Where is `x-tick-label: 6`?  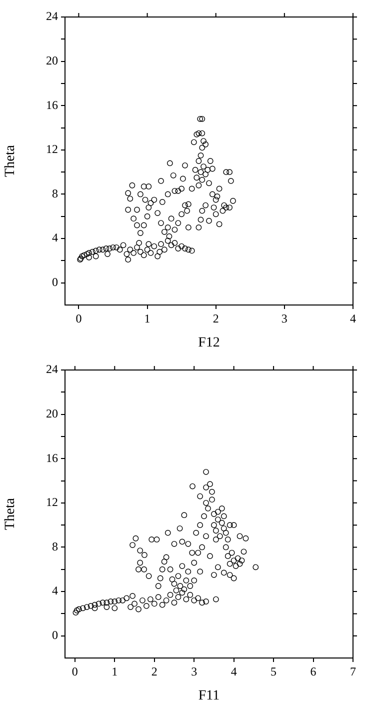
x-tick-label: 6 is located at coordinates (313, 671).